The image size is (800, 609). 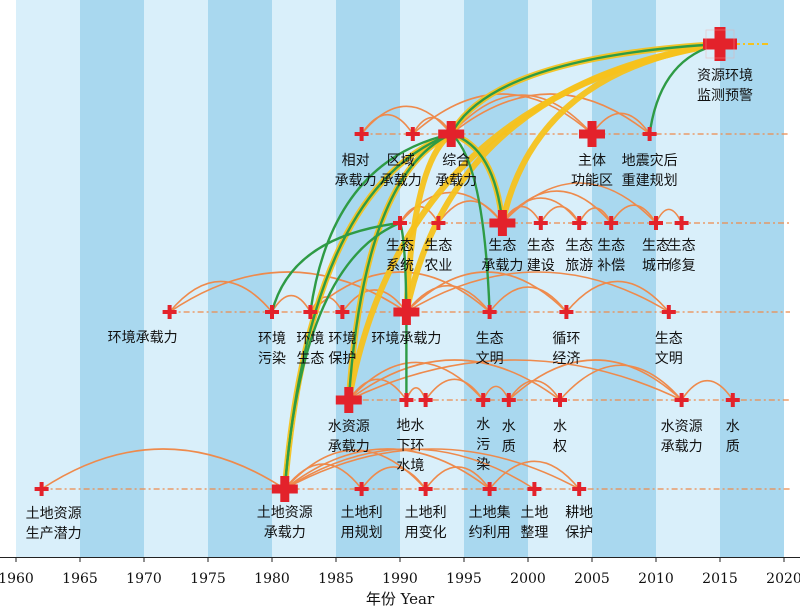 I want to click on node-stly, so click(x=579, y=223).